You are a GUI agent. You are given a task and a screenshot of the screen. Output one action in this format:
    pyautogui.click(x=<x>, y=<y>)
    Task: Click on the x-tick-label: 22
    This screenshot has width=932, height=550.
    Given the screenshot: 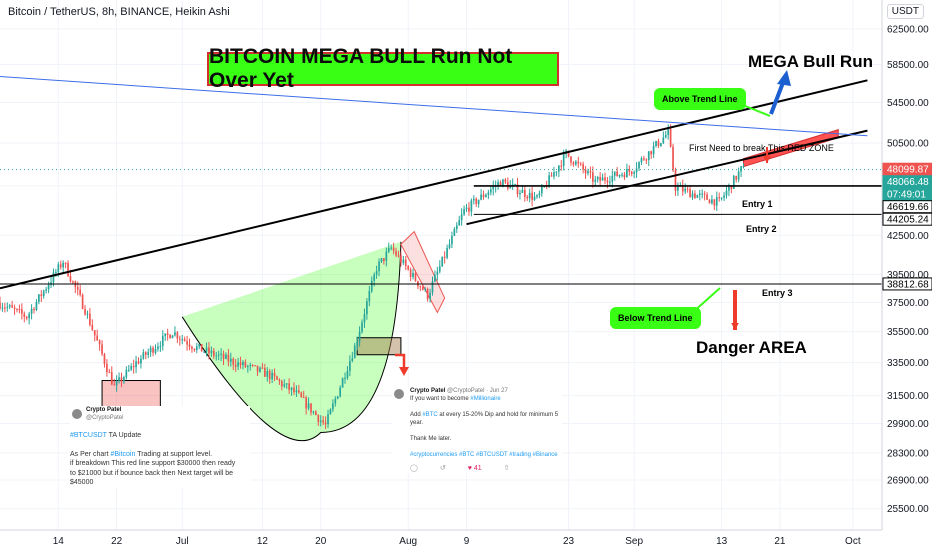 What is the action you would take?
    pyautogui.click(x=117, y=541)
    